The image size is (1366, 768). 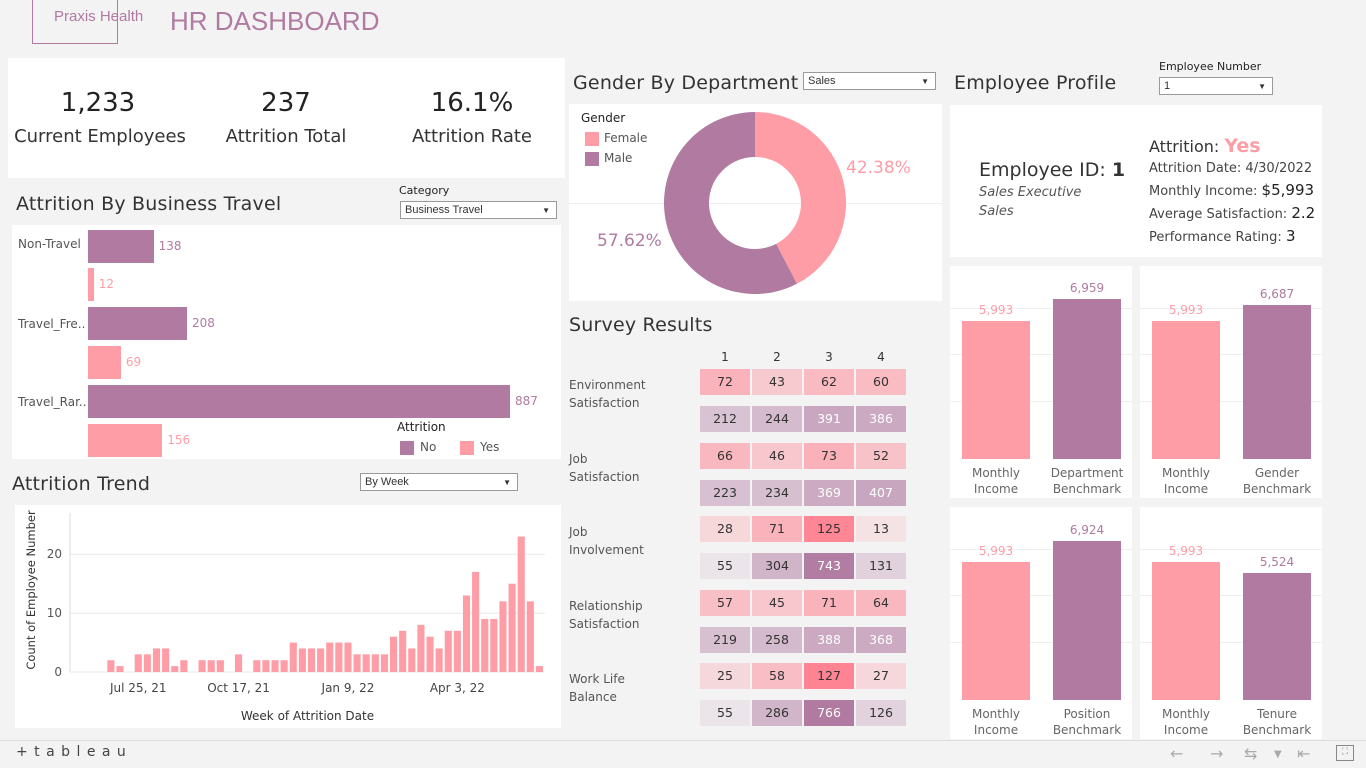 I want to click on survey-cell-yes: 125, so click(x=829, y=529).